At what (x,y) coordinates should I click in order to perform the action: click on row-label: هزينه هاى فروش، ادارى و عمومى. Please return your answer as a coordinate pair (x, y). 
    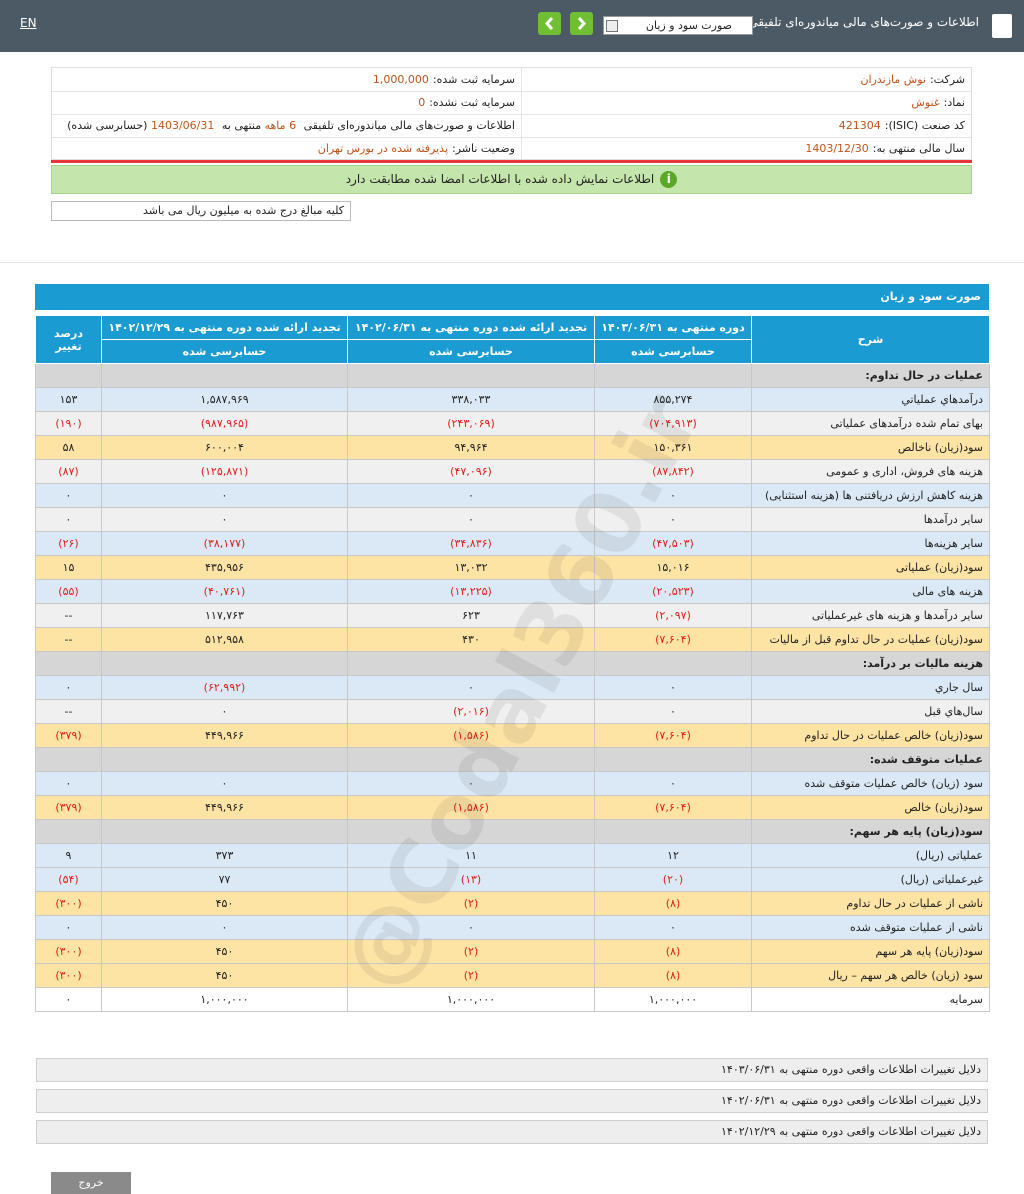
    Looking at the image, I should click on (870, 471).